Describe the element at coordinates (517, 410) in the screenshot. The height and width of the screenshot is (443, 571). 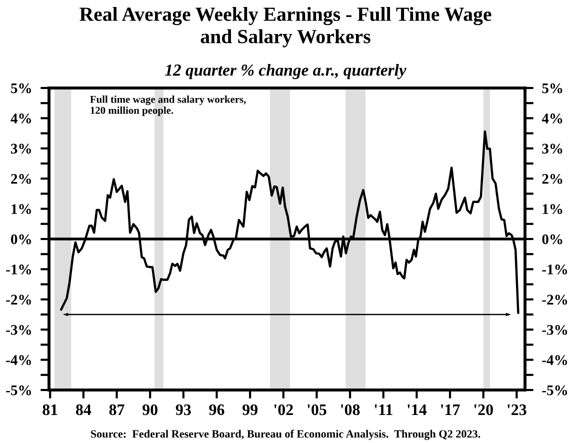
I see `x-tick-label: '23` at that location.